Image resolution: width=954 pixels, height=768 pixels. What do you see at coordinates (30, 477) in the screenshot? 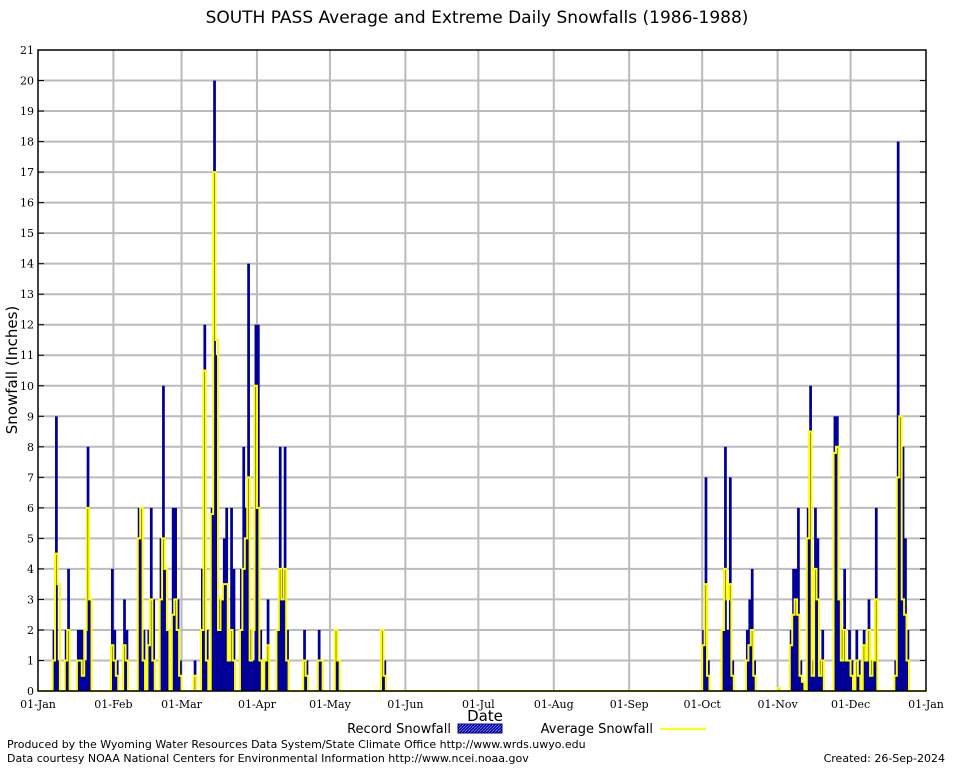
I see `y-tick-label: 7` at bounding box center [30, 477].